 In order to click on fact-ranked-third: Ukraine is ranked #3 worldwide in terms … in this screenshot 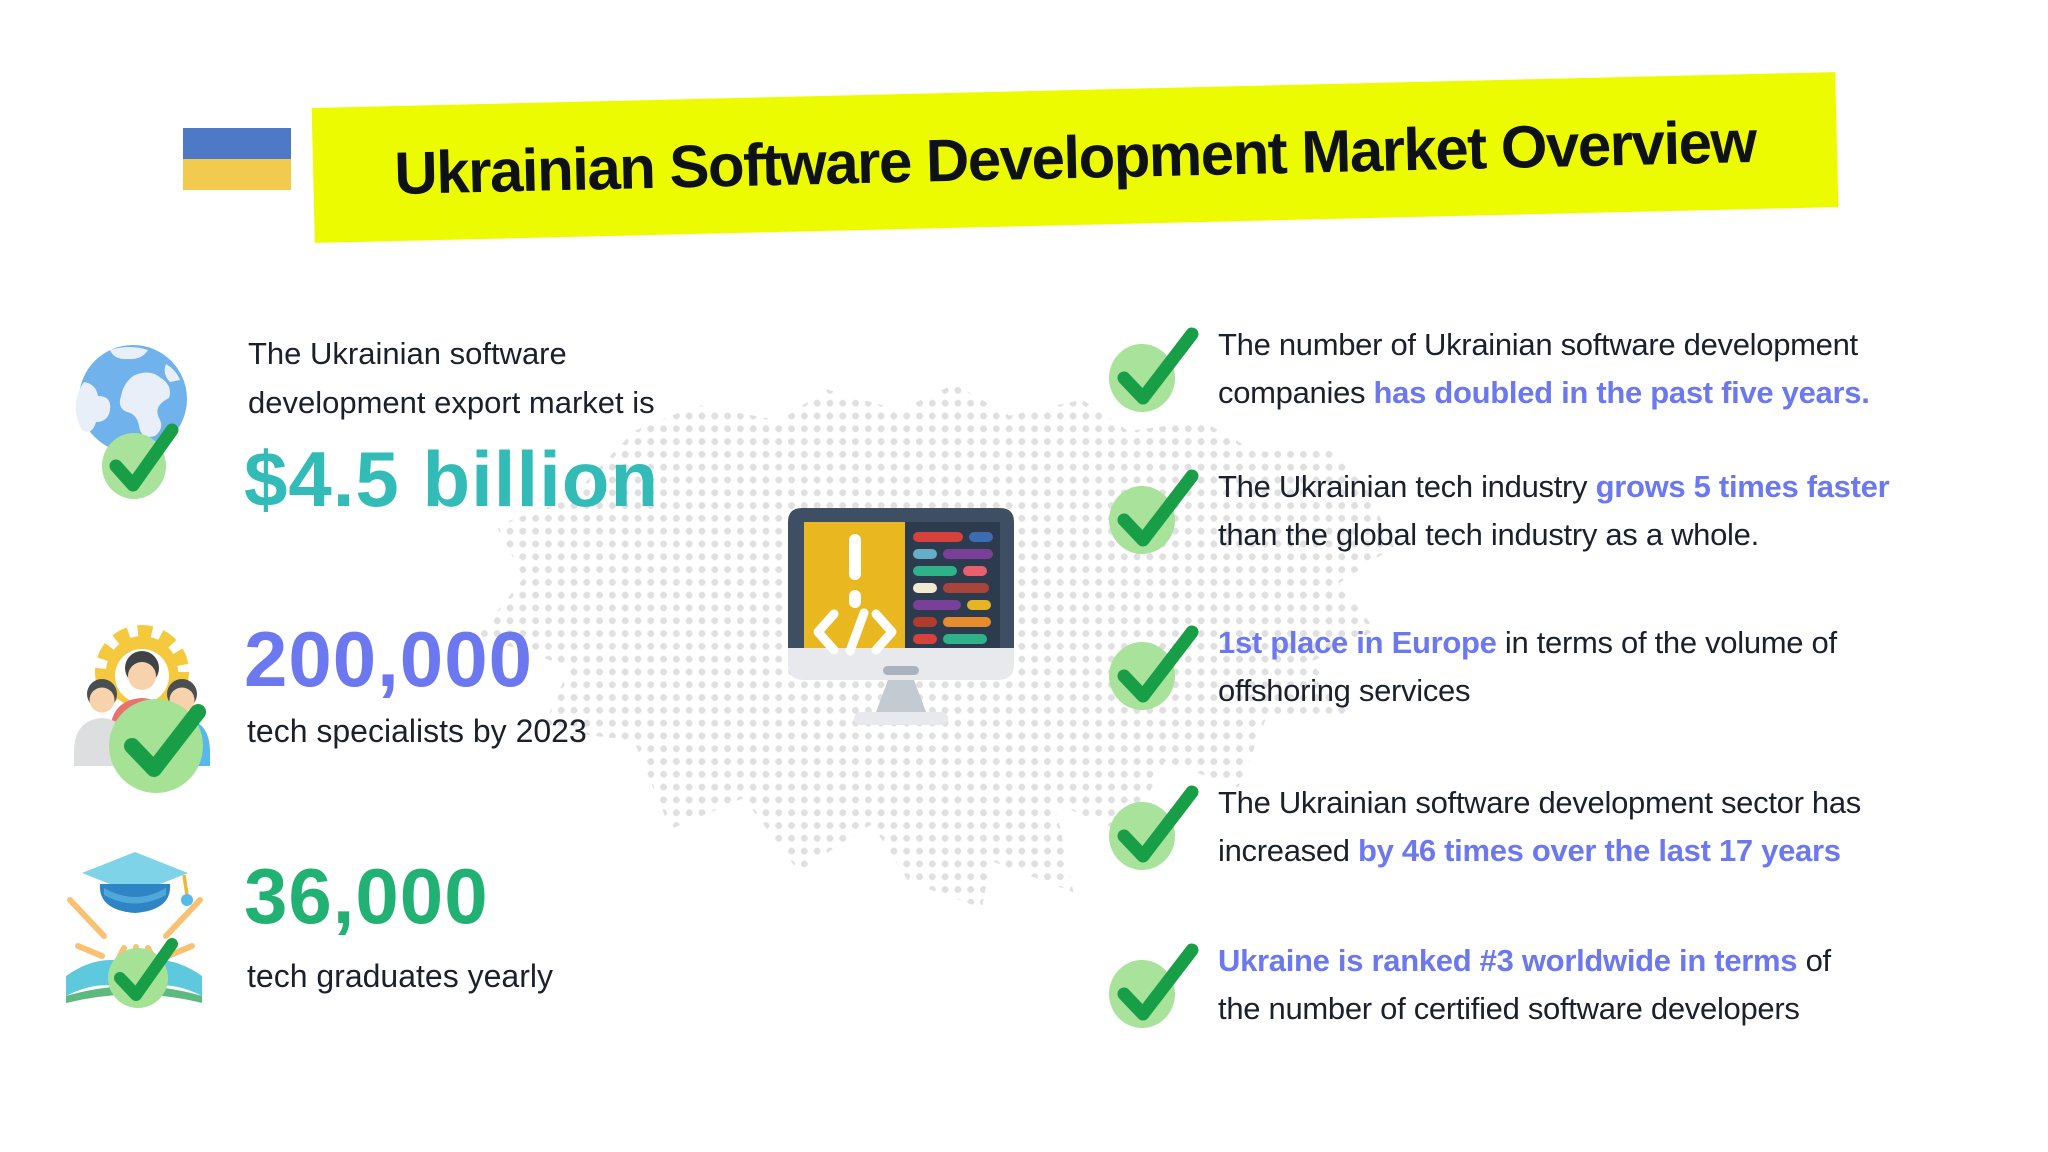, I will do `click(1623, 985)`.